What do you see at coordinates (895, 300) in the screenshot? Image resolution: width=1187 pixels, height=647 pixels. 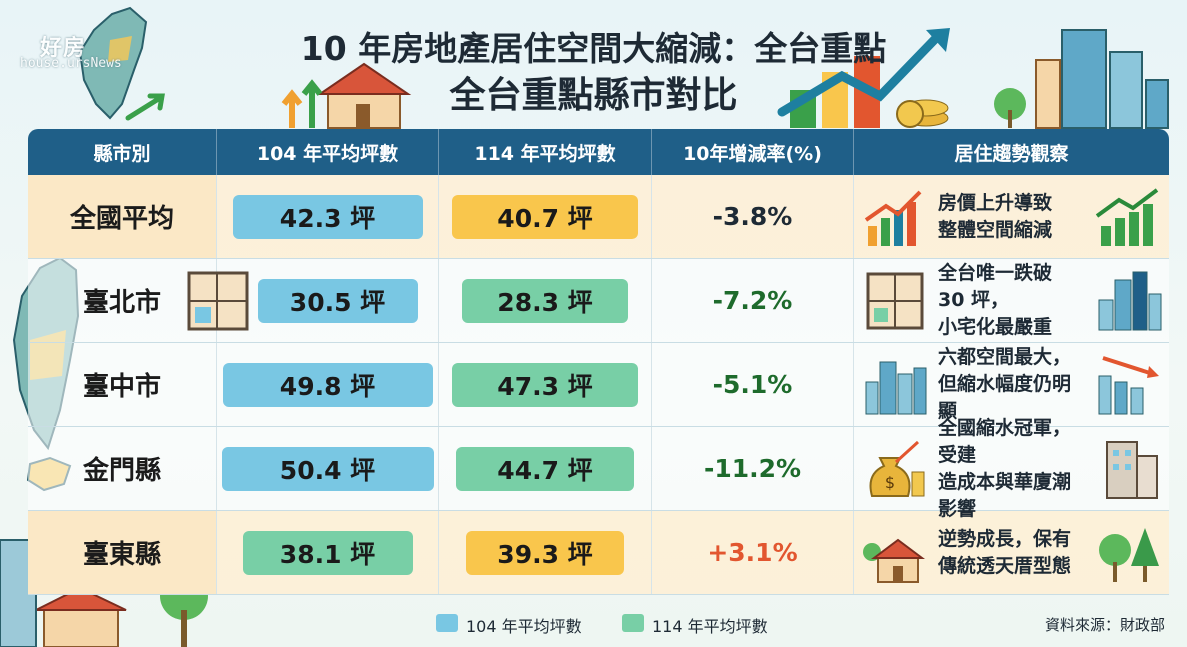 I see `floorplan-small-icon` at bounding box center [895, 300].